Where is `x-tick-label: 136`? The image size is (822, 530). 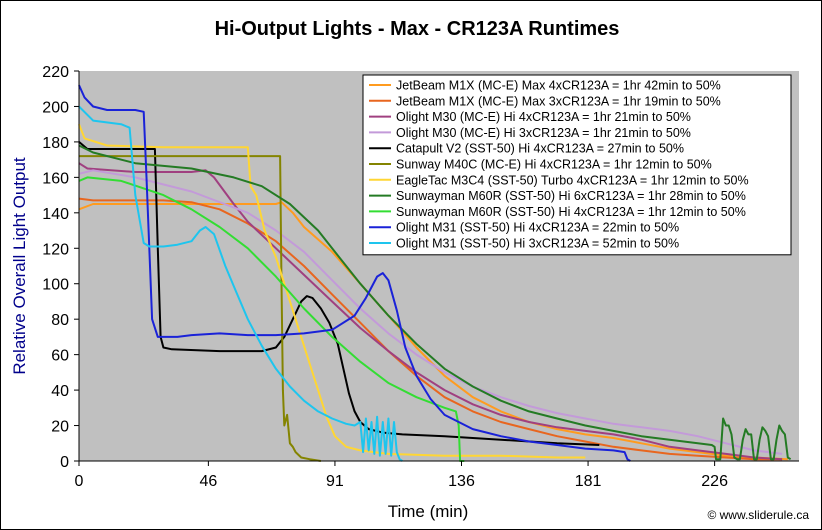 x-tick-label: 136 is located at coordinates (461, 481).